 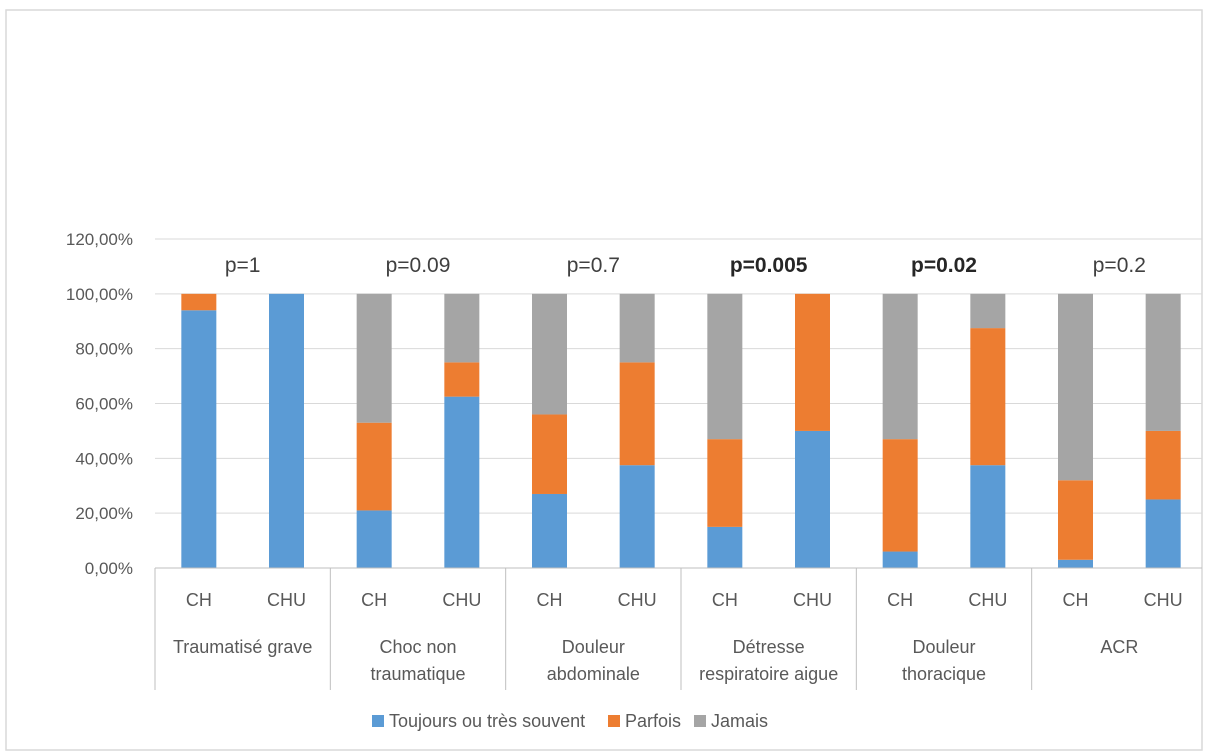 What do you see at coordinates (99, 294) in the screenshot?
I see `y-tick-label: 100,00%` at bounding box center [99, 294].